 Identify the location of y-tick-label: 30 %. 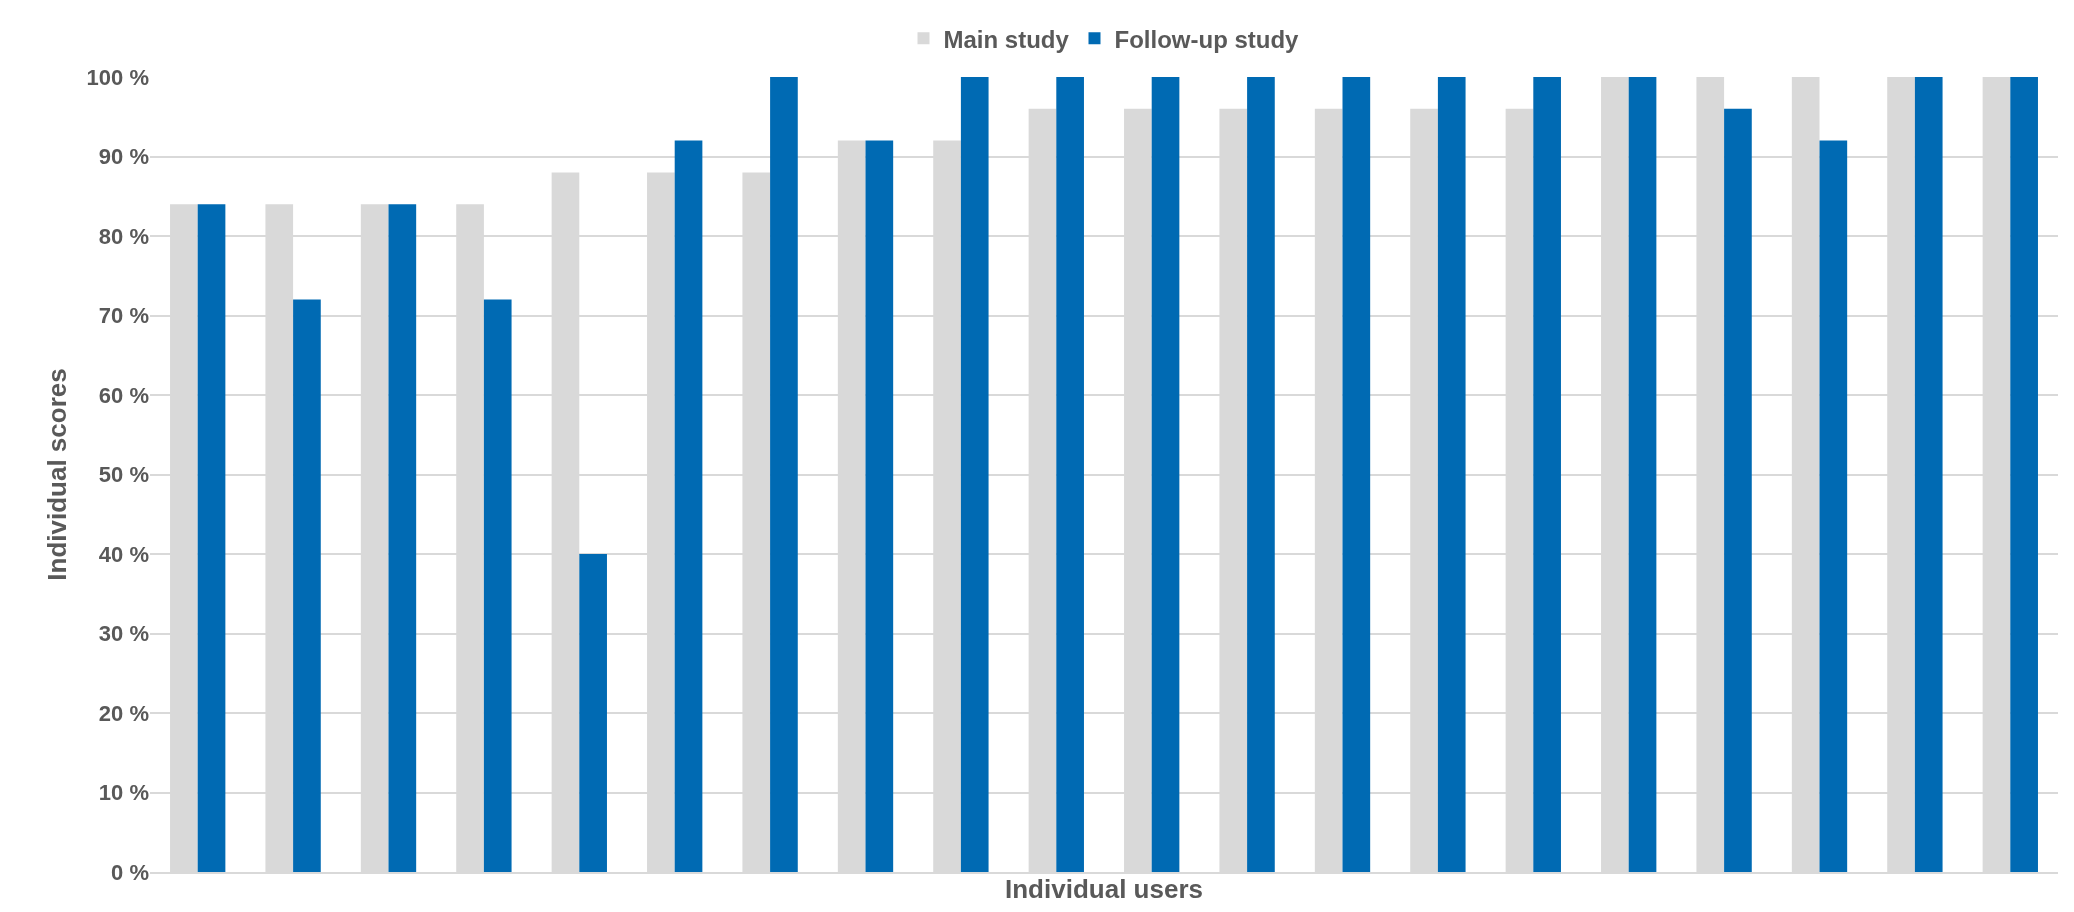
(123, 634).